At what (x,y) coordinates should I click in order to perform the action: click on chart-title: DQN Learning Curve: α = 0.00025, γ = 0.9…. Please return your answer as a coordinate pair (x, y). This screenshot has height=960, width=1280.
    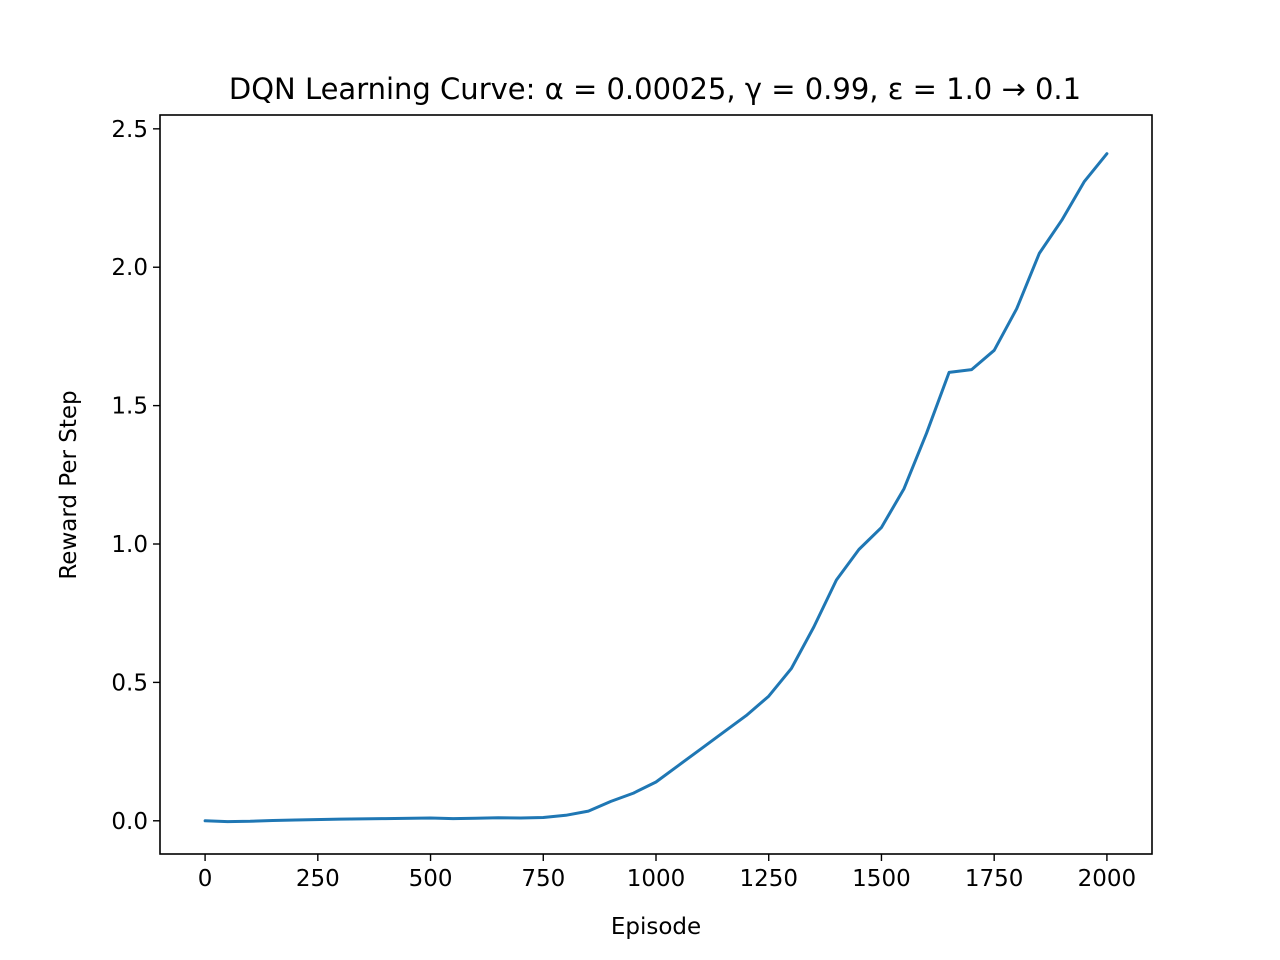
    Looking at the image, I should click on (655, 89).